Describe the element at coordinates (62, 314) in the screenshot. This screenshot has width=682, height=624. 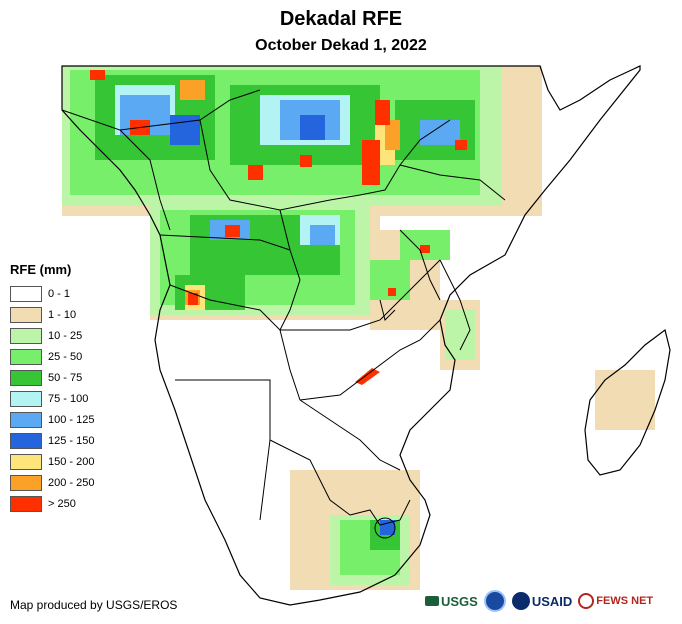
I see `legend-label: 1 - 10` at that location.